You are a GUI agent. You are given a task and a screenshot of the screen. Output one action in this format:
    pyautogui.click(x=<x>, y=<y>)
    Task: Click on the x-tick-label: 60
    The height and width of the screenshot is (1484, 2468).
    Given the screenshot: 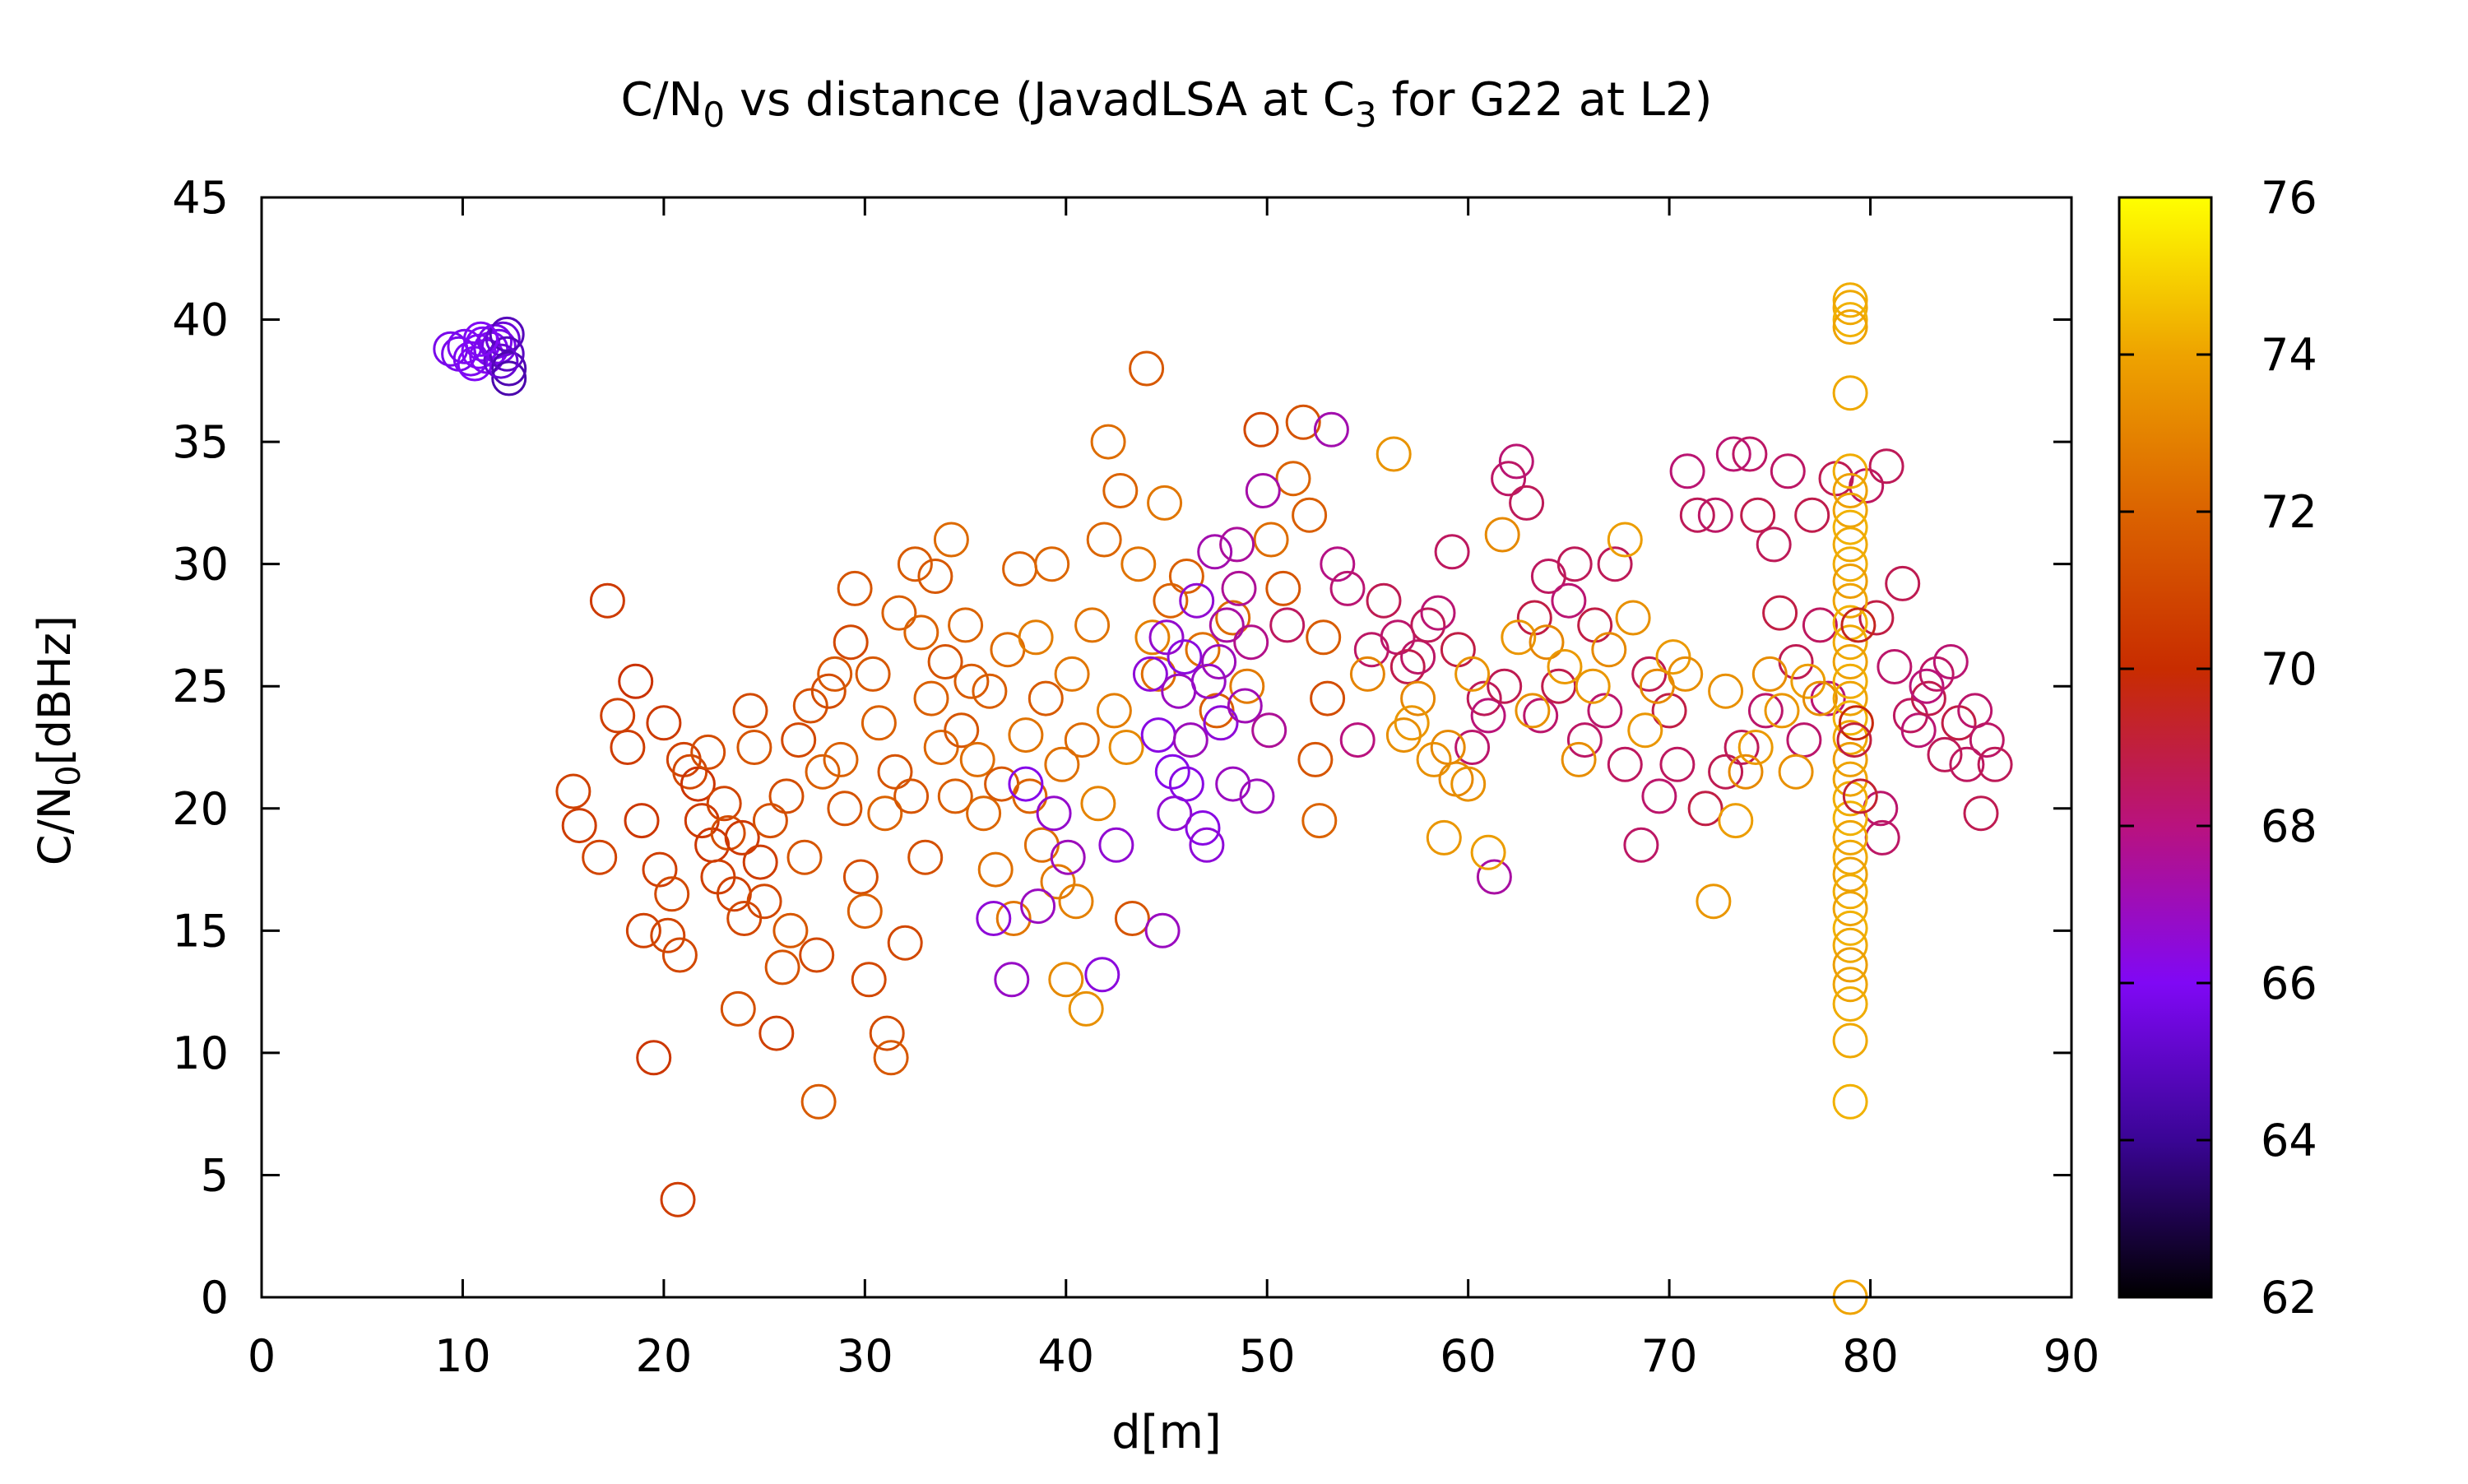 What is the action you would take?
    pyautogui.click(x=1468, y=1356)
    